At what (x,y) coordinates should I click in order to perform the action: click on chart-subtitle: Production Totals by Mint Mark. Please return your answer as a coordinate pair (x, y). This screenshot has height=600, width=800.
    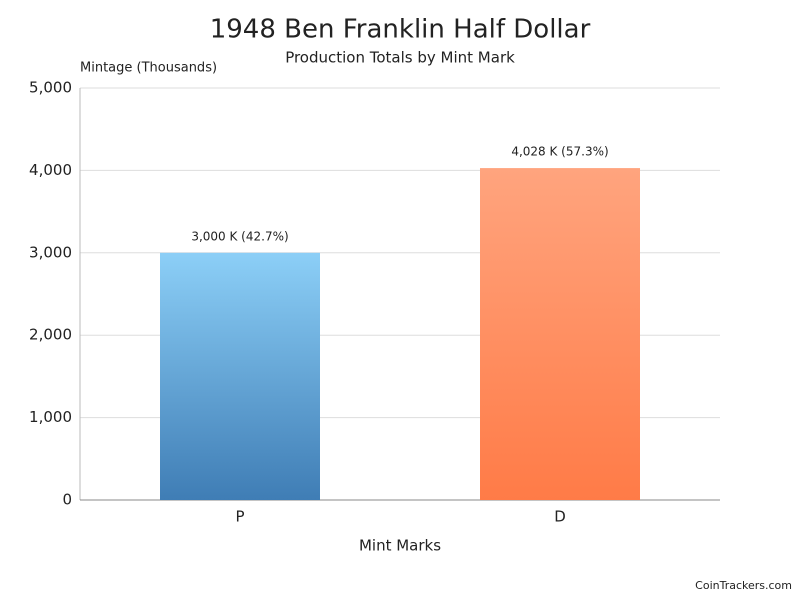
    Looking at the image, I should click on (400, 58).